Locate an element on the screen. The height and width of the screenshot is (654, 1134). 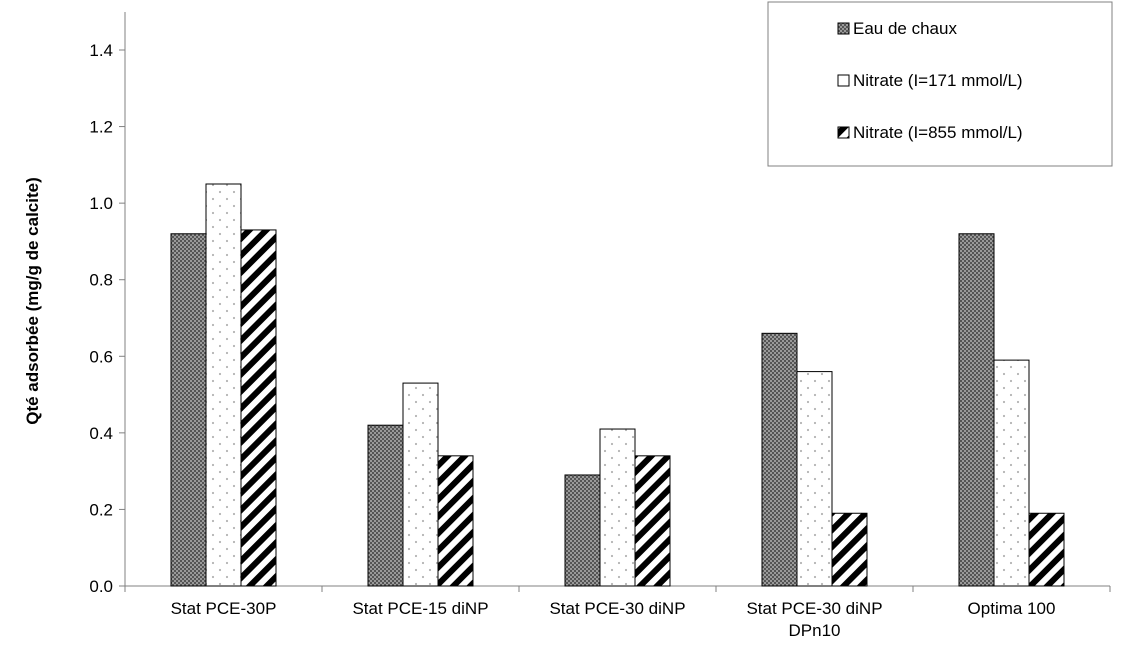
y-tick-label: 1.0 is located at coordinates (101, 203).